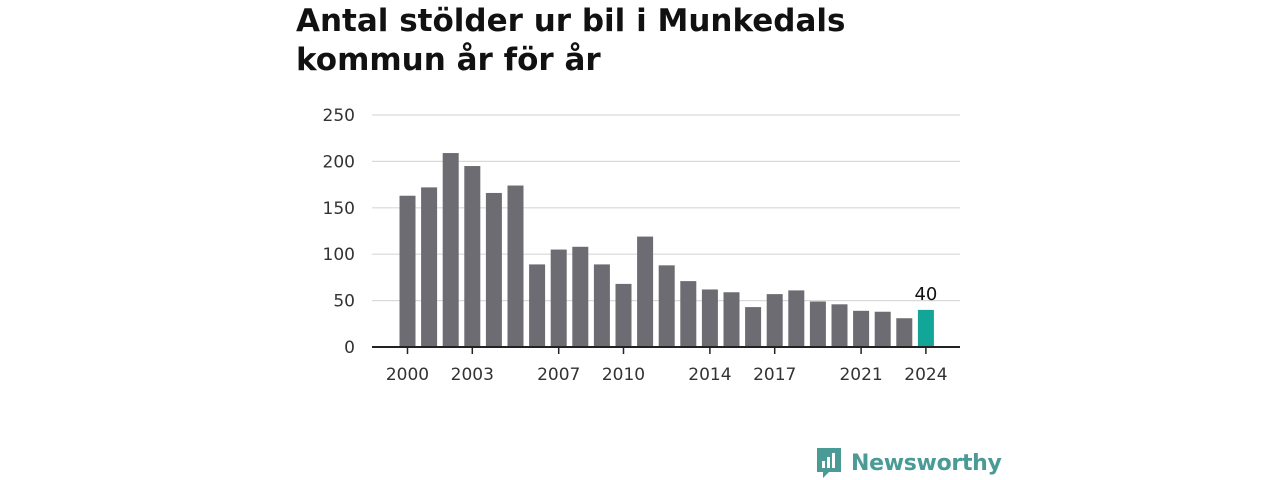 This screenshot has width=1280, height=480. What do you see at coordinates (623, 315) in the screenshot?
I see `bar-2010` at bounding box center [623, 315].